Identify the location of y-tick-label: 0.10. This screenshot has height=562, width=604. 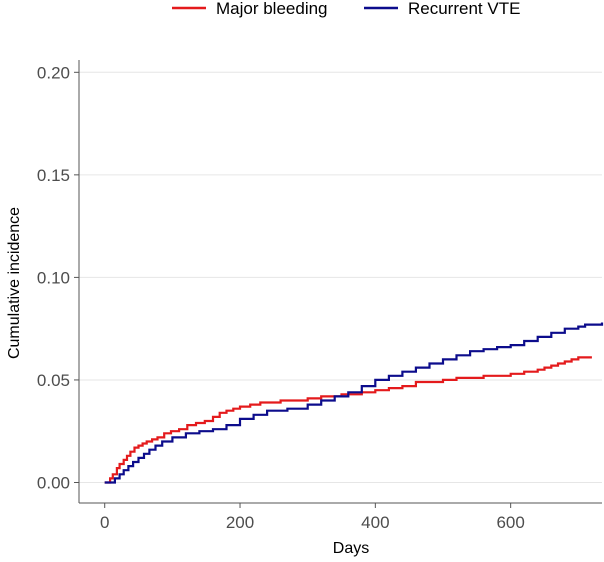
(53, 277).